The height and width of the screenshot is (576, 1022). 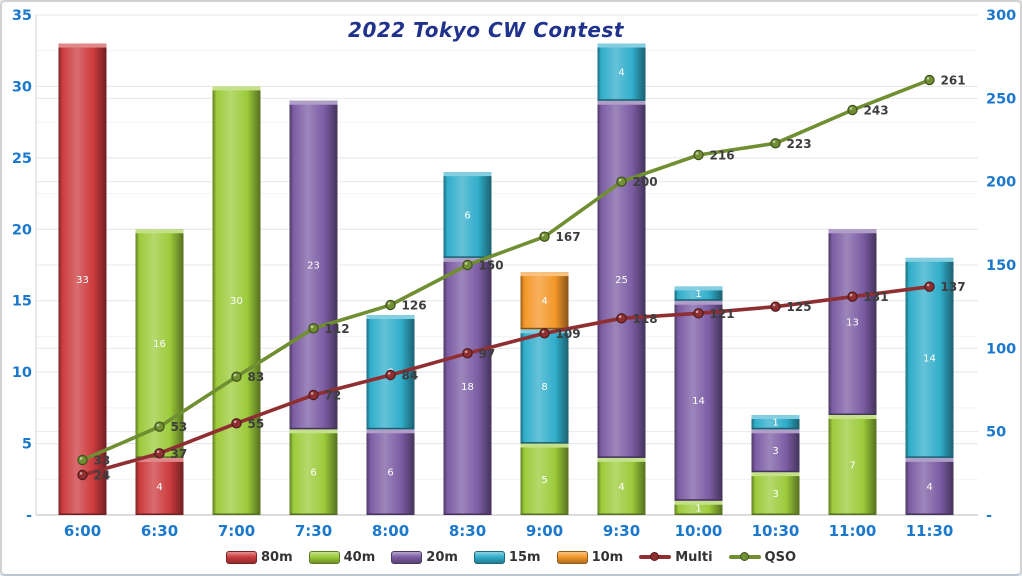 I want to click on legend-swatch-40m, so click(x=324, y=557).